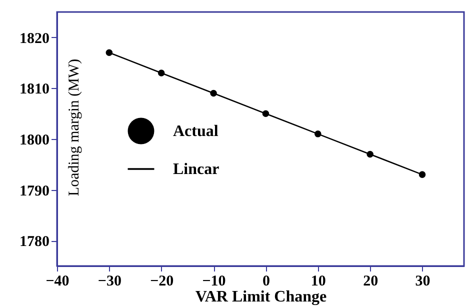 The width and height of the screenshot is (474, 306). I want to click on legend-label: Lincar, so click(196, 169).